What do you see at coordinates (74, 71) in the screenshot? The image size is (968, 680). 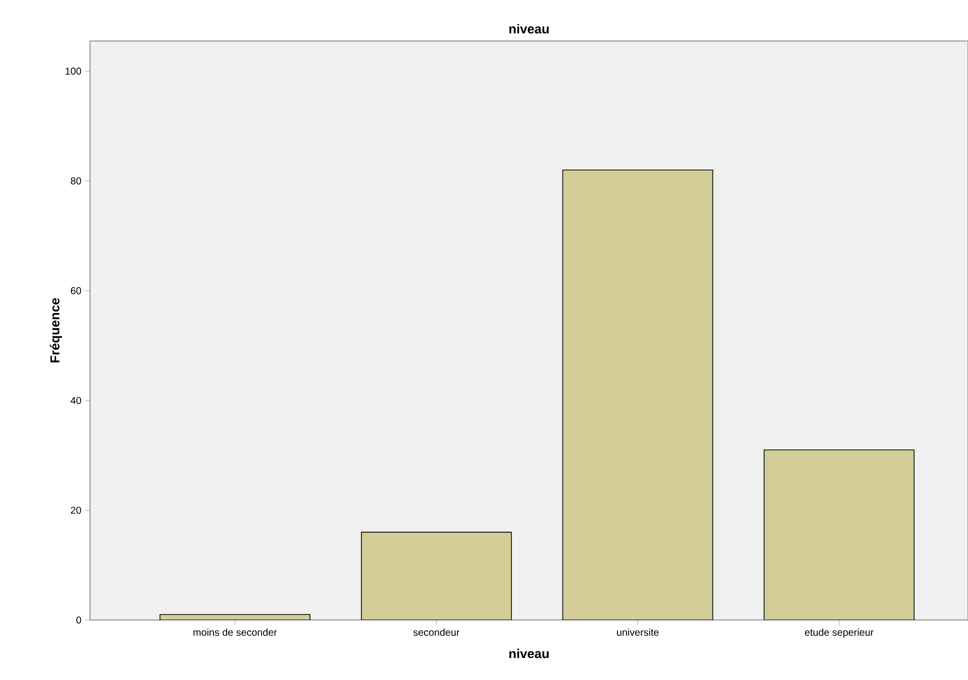 I see `y-tick-label: 100` at bounding box center [74, 71].